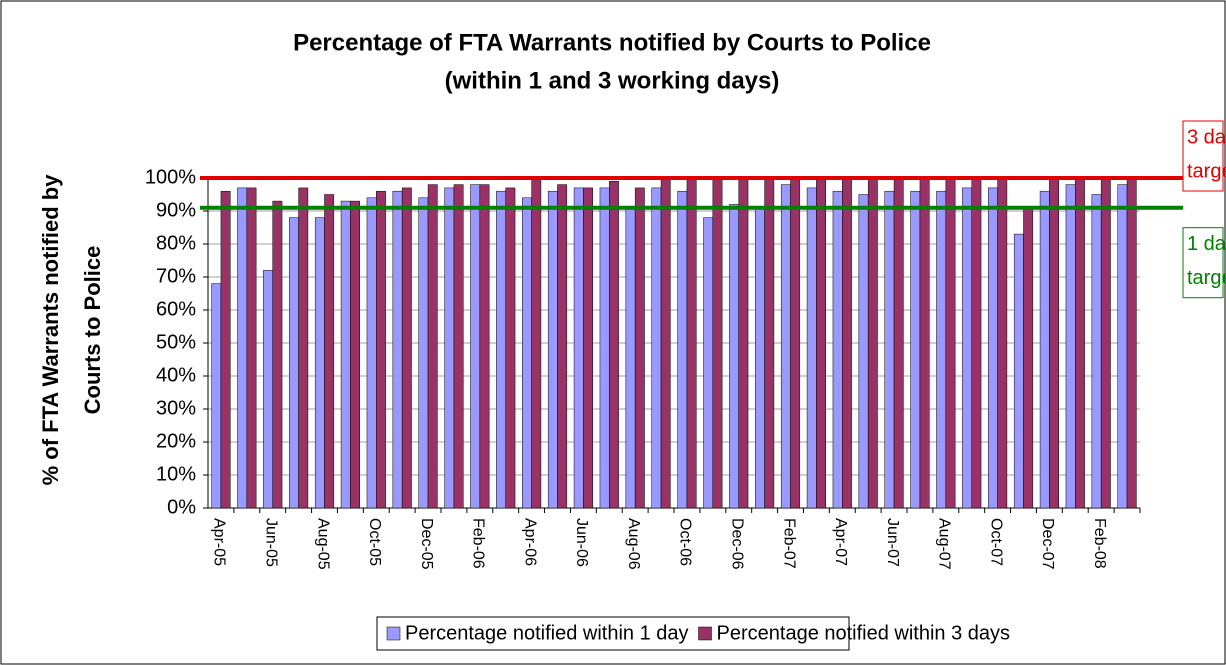 The width and height of the screenshot is (1226, 665). I want to click on x-tick-label: Oct-06, so click(685, 542).